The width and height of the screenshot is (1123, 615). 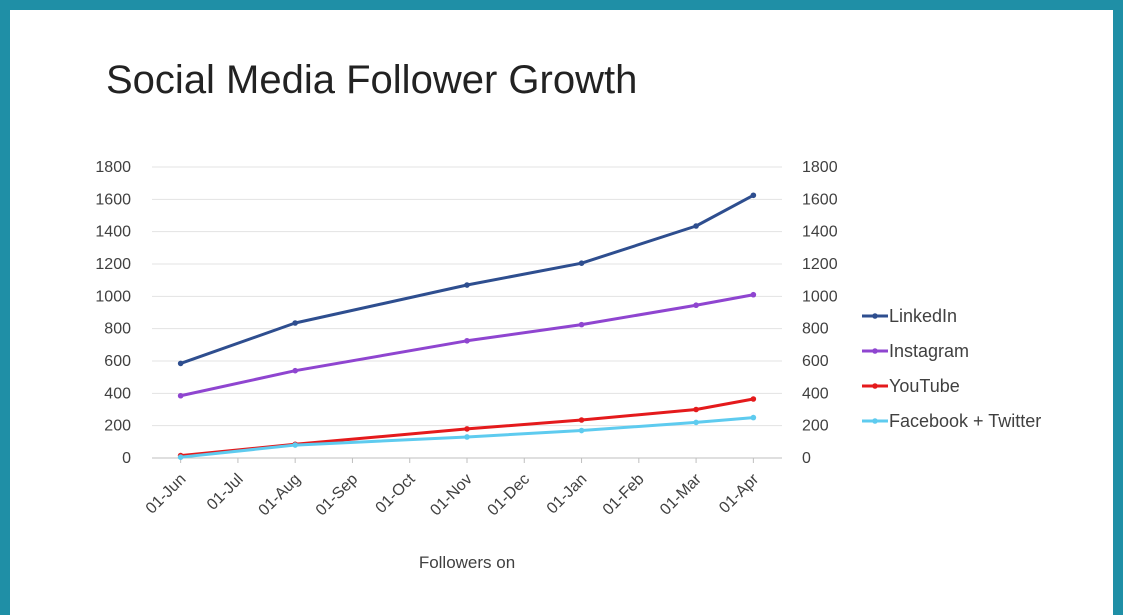 I want to click on x-tick-label: 01-Dec, so click(x=509, y=495).